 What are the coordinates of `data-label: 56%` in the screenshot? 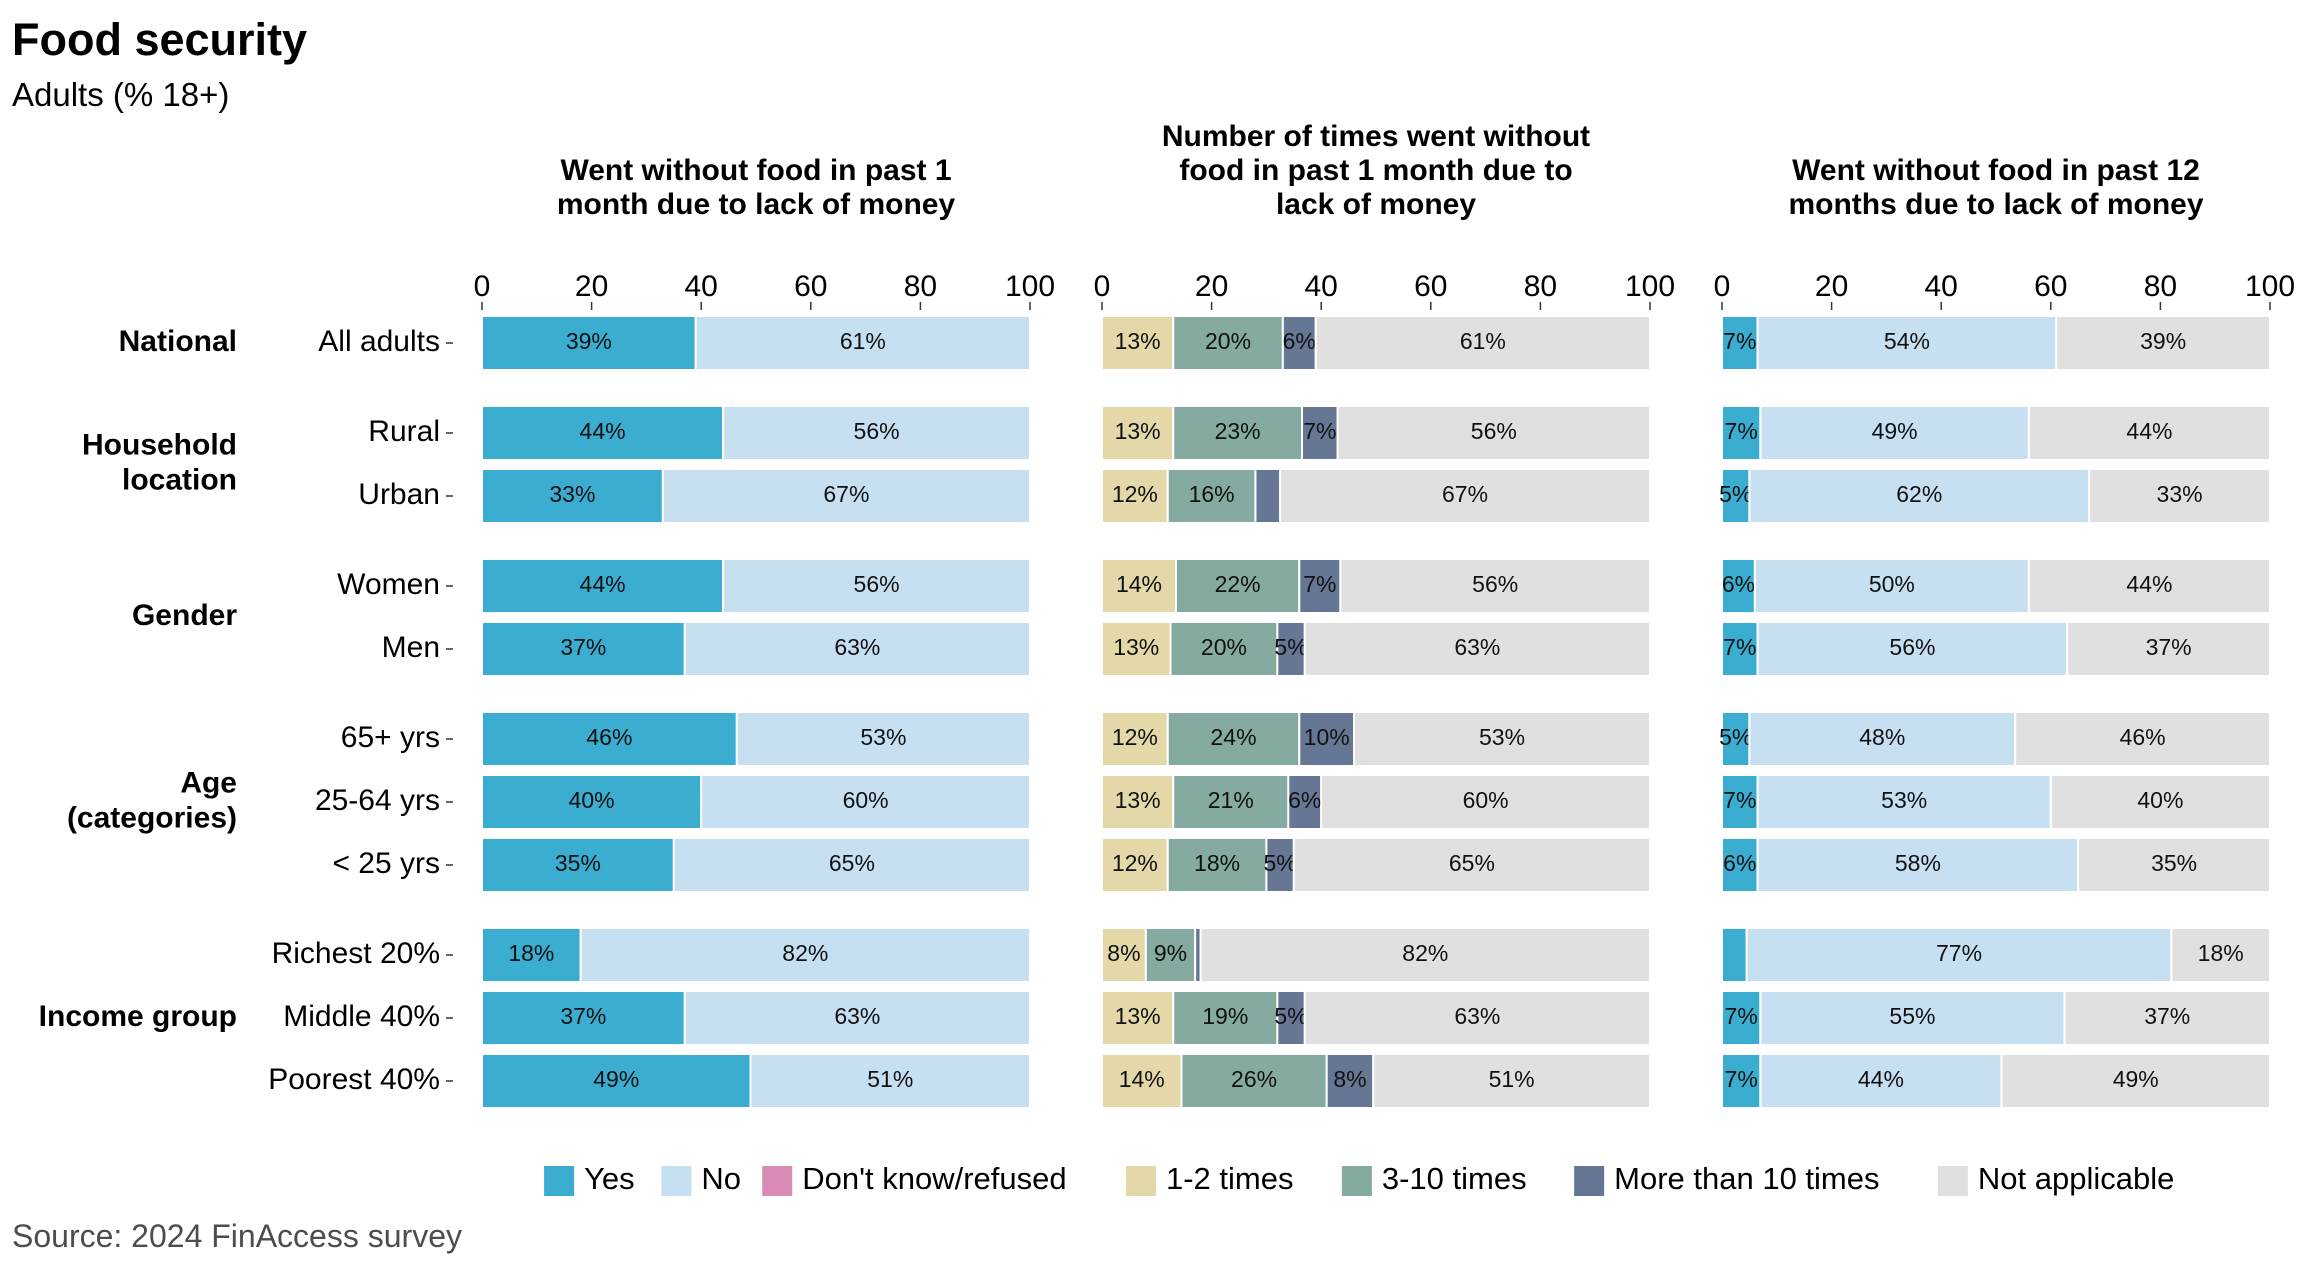 It's located at (1494, 431).